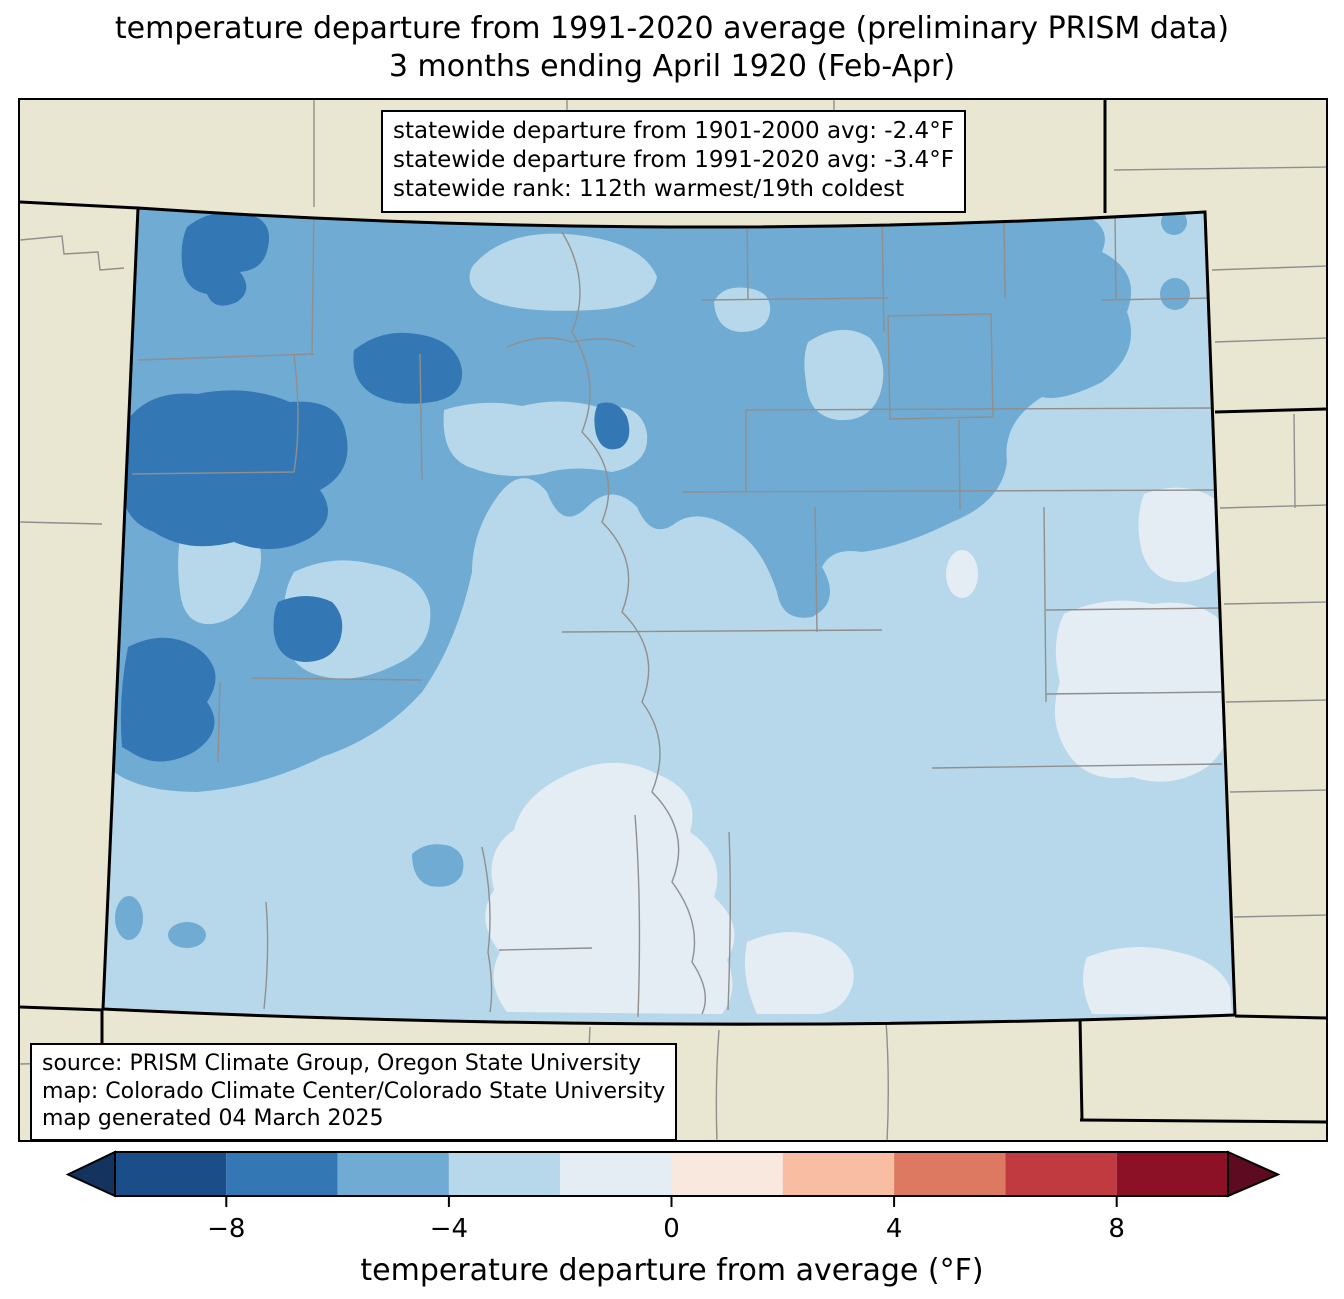  Describe the element at coordinates (234, 470) in the screenshot. I see `fill-dark-west-mass` at that location.